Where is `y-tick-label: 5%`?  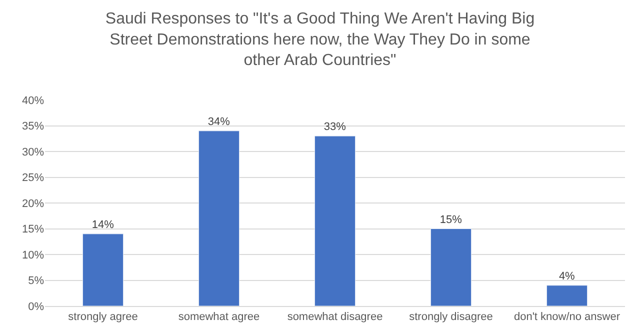
y-tick-label: 5% is located at coordinates (36, 281).